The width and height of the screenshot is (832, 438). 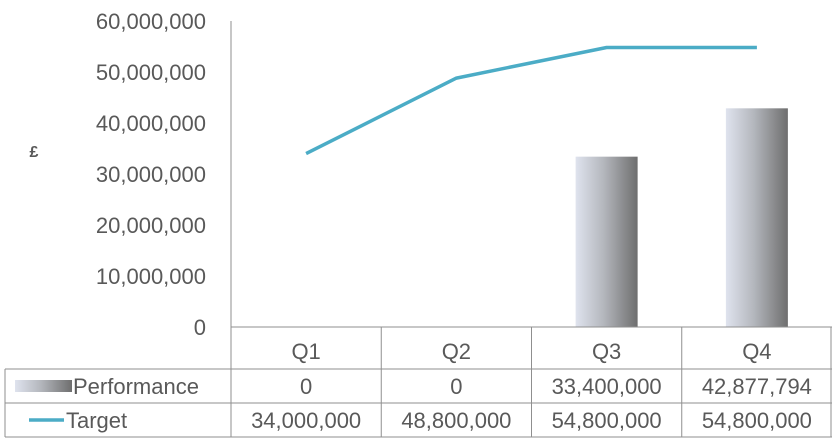 I want to click on line-target, so click(x=531, y=100).